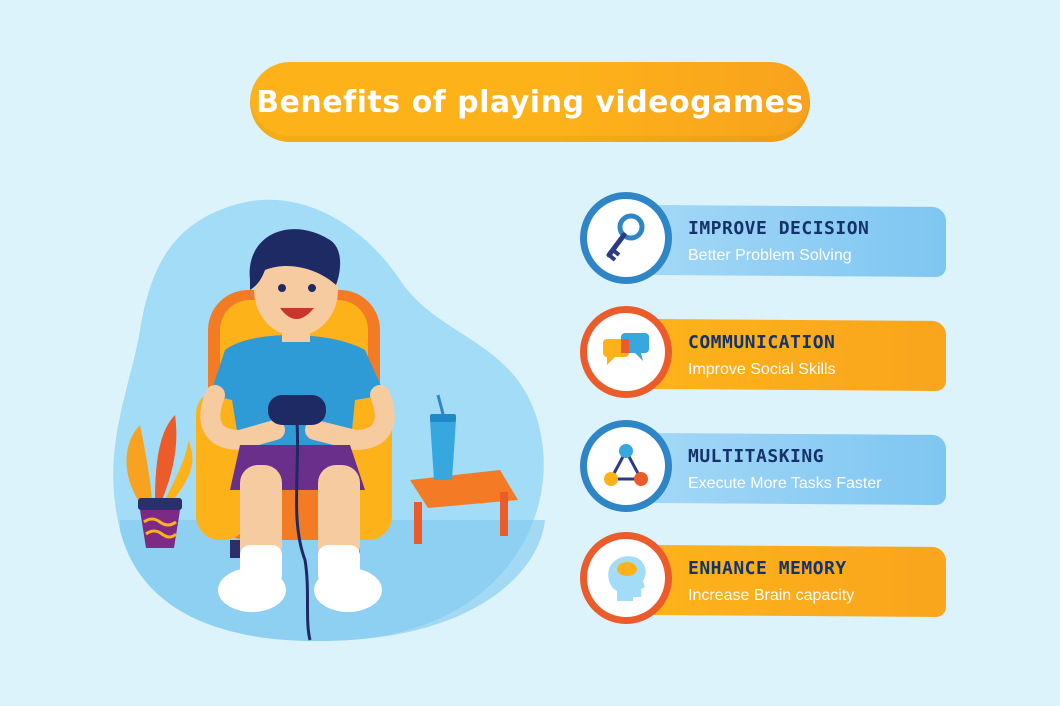 This screenshot has height=706, width=1060. What do you see at coordinates (770, 255) in the screenshot?
I see `benefit-subtitle: Better Problem Solving` at bounding box center [770, 255].